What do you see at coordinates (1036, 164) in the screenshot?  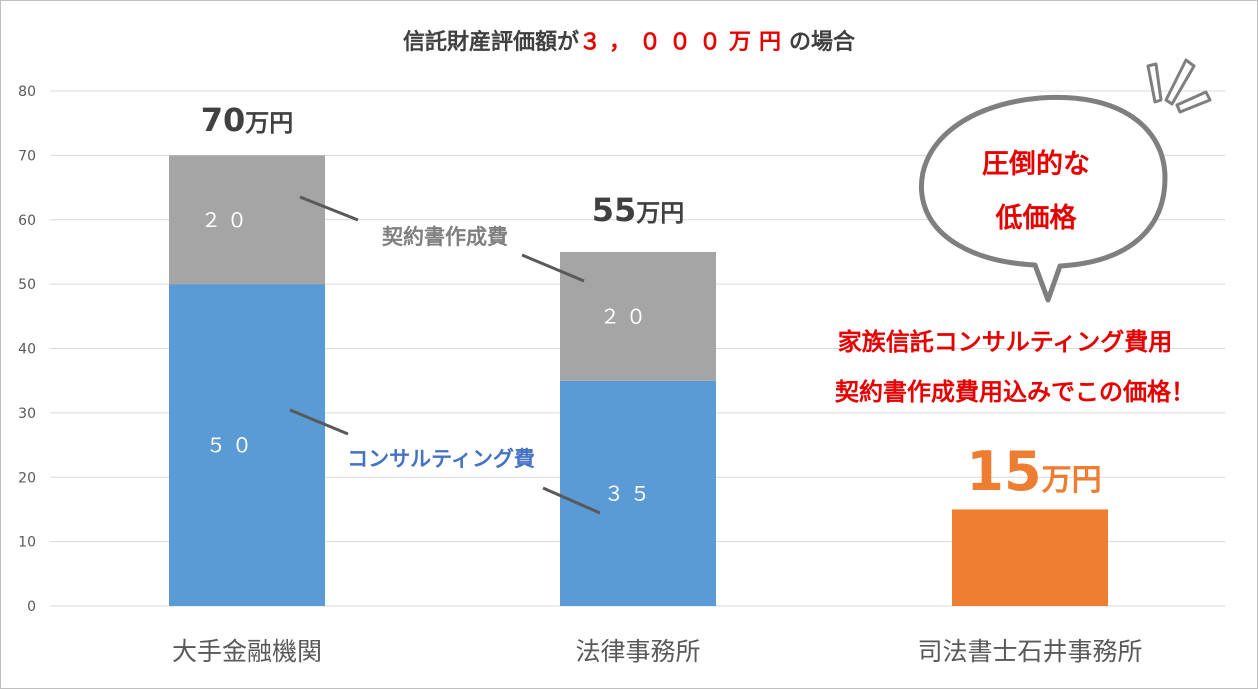 I see `bubble-text-line1: 圧倒的な` at bounding box center [1036, 164].